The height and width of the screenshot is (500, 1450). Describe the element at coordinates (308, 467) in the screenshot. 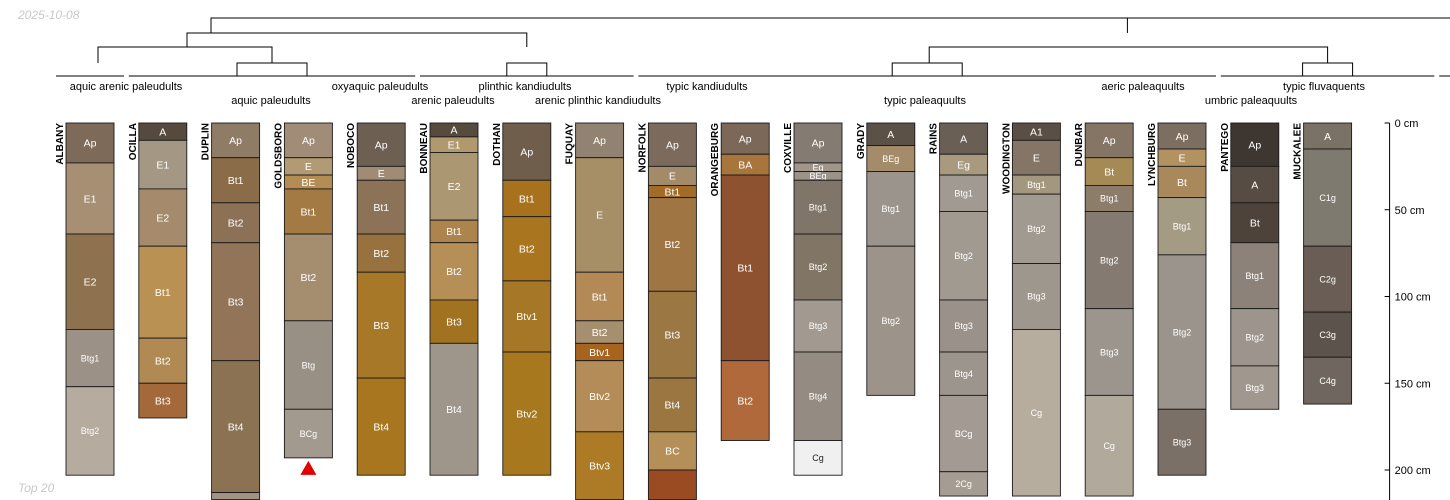

I see `depth-marker-icon` at that location.